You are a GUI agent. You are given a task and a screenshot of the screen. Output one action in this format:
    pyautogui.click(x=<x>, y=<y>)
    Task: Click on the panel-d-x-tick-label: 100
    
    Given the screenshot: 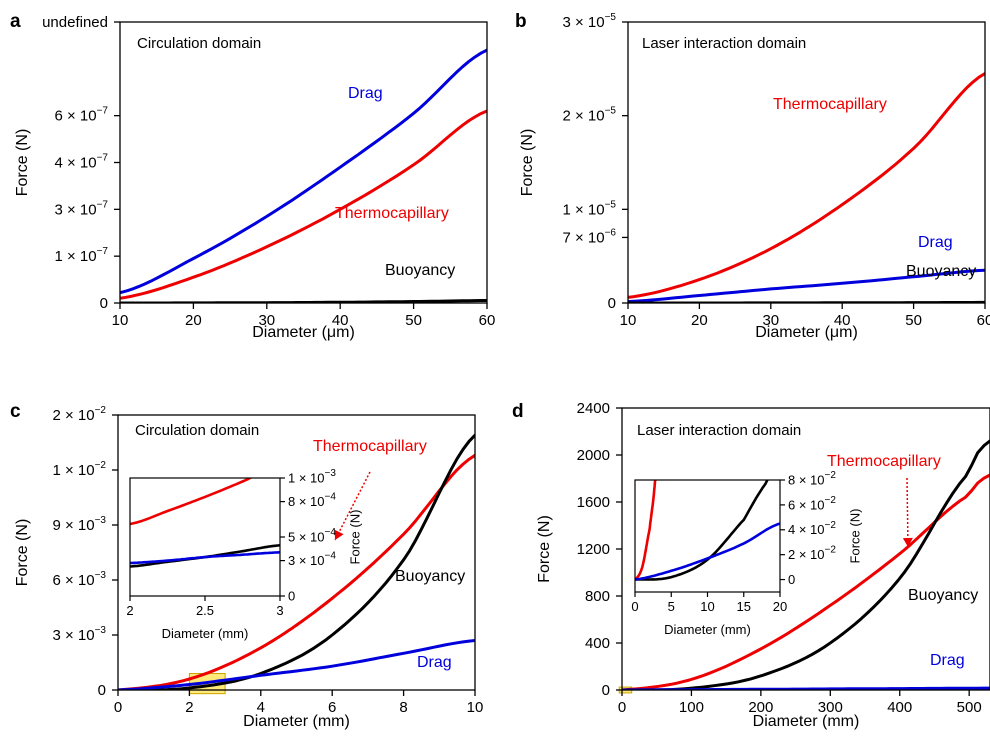 What is the action you would take?
    pyautogui.click(x=691, y=707)
    